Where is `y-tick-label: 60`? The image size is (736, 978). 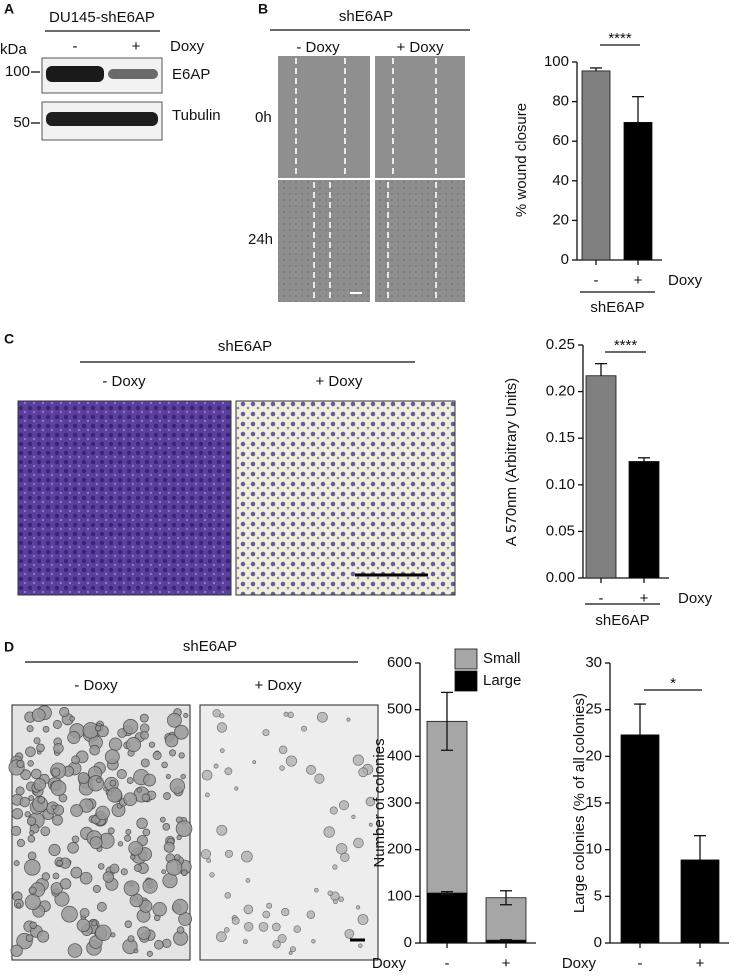 y-tick-label: 60 is located at coordinates (560, 140).